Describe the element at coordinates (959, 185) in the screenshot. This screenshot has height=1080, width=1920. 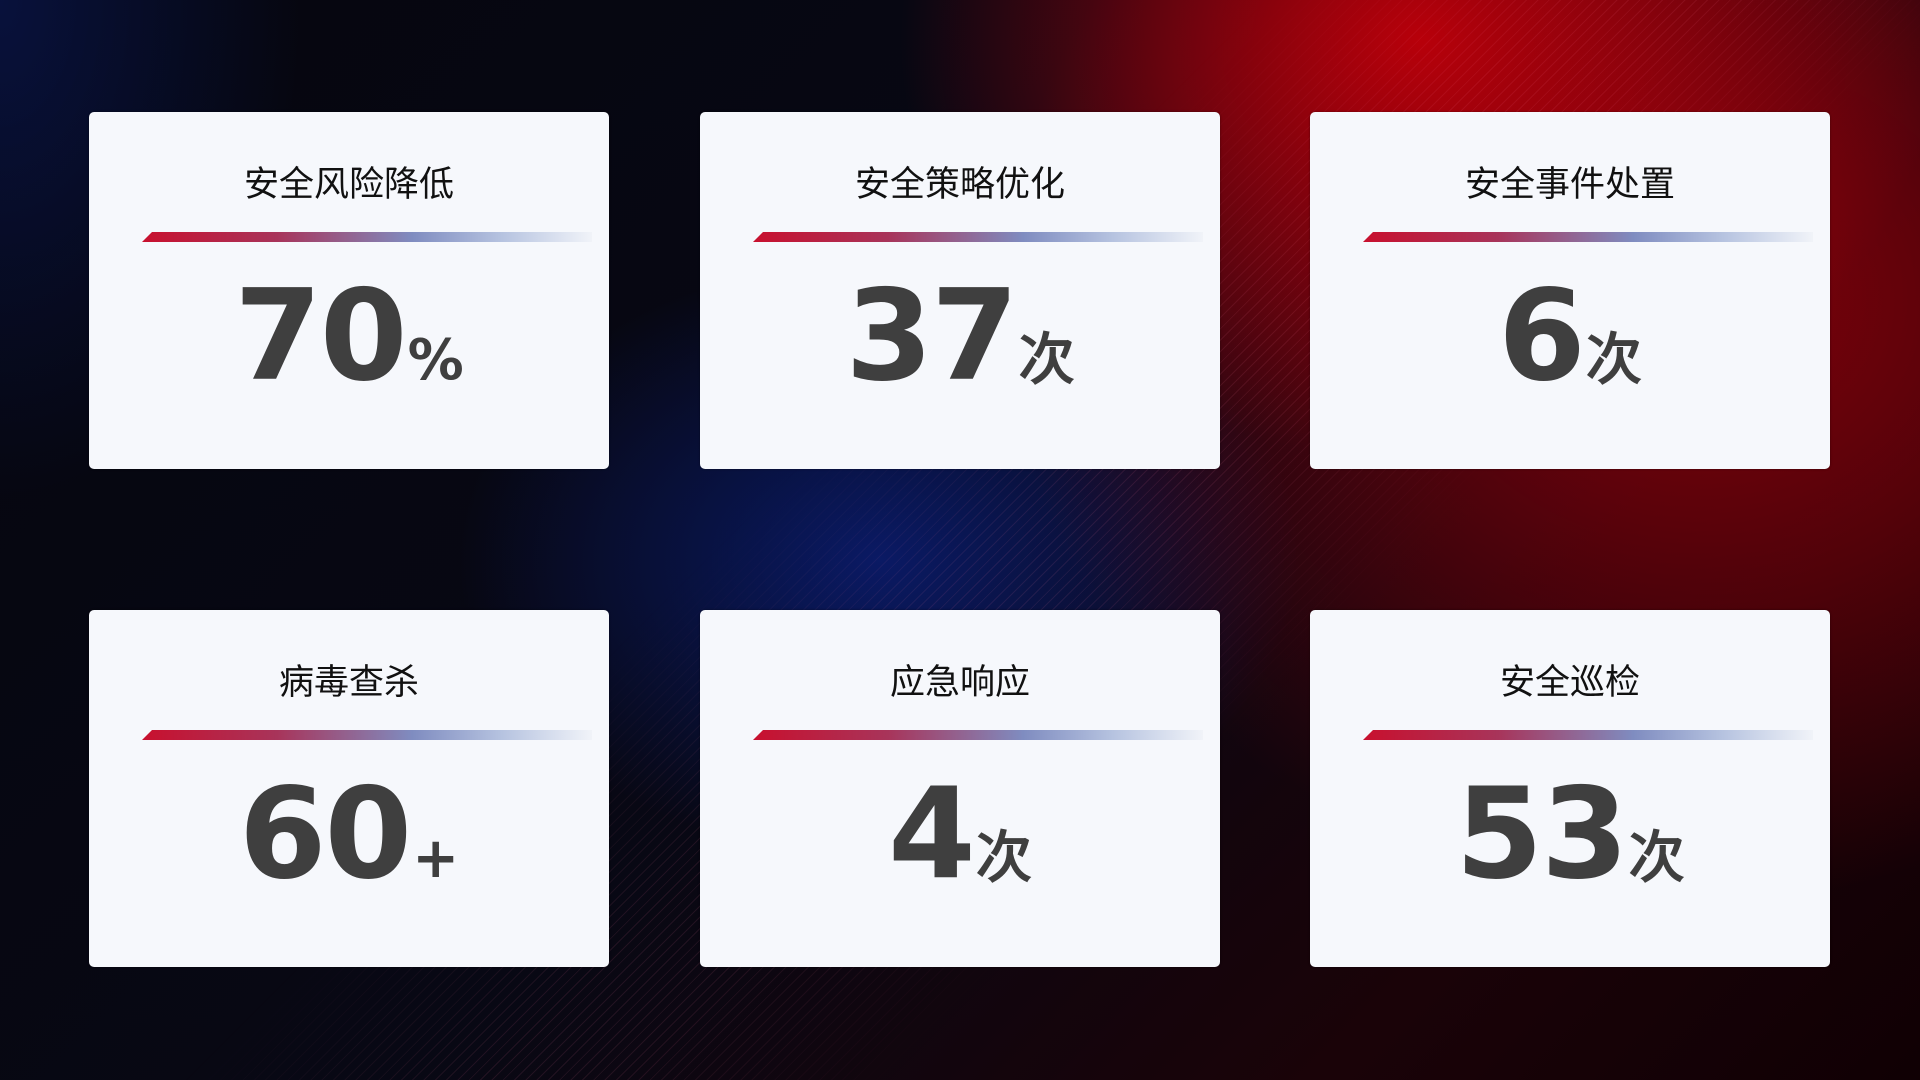
I see `card-title: 安全策略优化` at that location.